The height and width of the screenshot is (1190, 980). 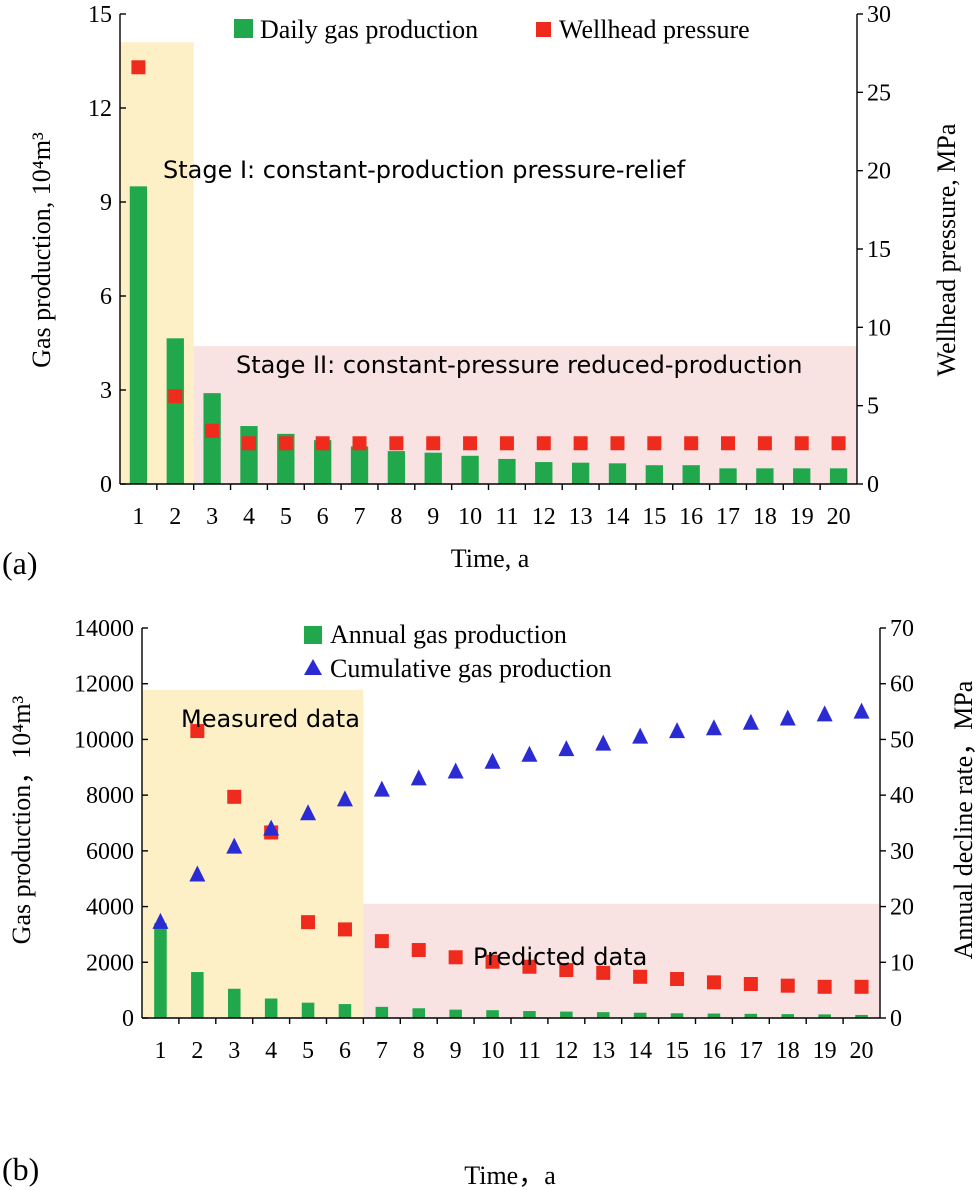 I want to click on x-tick-label: 6, so click(x=345, y=1051).